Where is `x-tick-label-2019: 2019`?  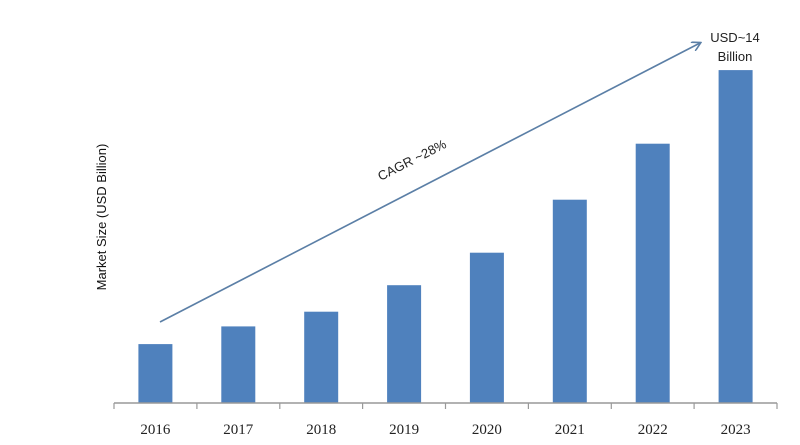 x-tick-label-2019: 2019 is located at coordinates (404, 430).